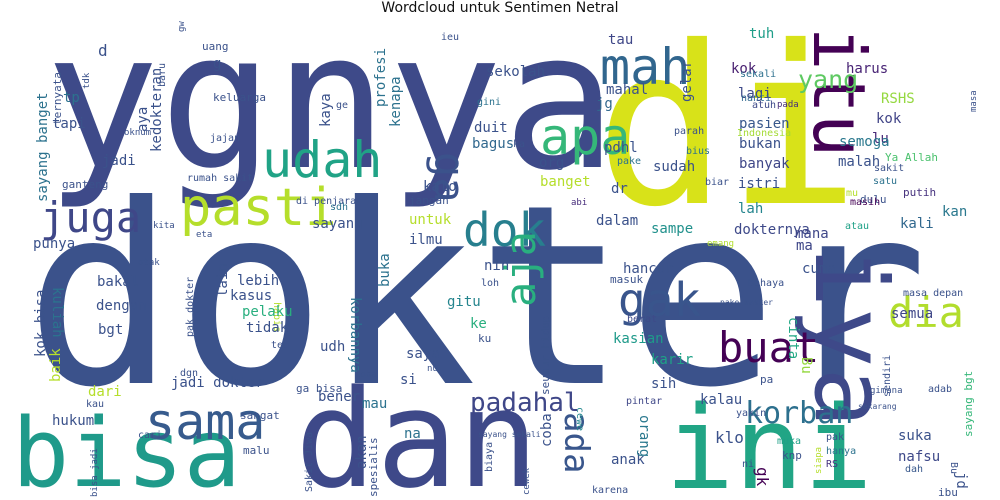 The width and height of the screenshot is (1000, 500). What do you see at coordinates (751, 413) in the screenshot?
I see `cloud-word: yakin` at bounding box center [751, 413].